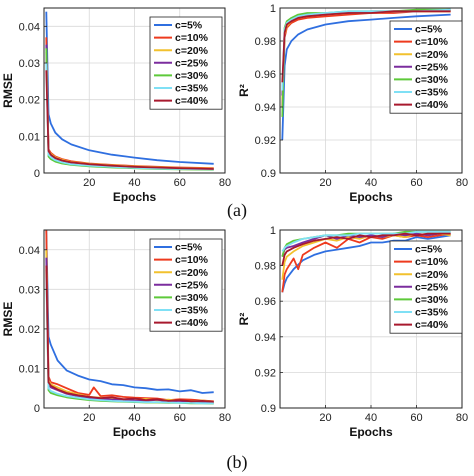  Describe the element at coordinates (237, 462) in the screenshot. I see `panel-label-b: (b)` at that location.